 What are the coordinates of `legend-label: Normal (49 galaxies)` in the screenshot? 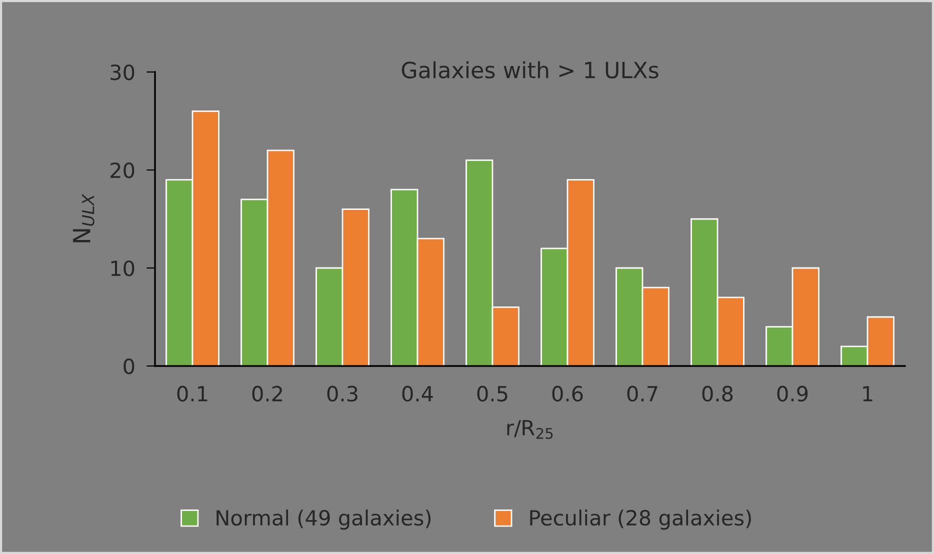 It's located at (323, 520).